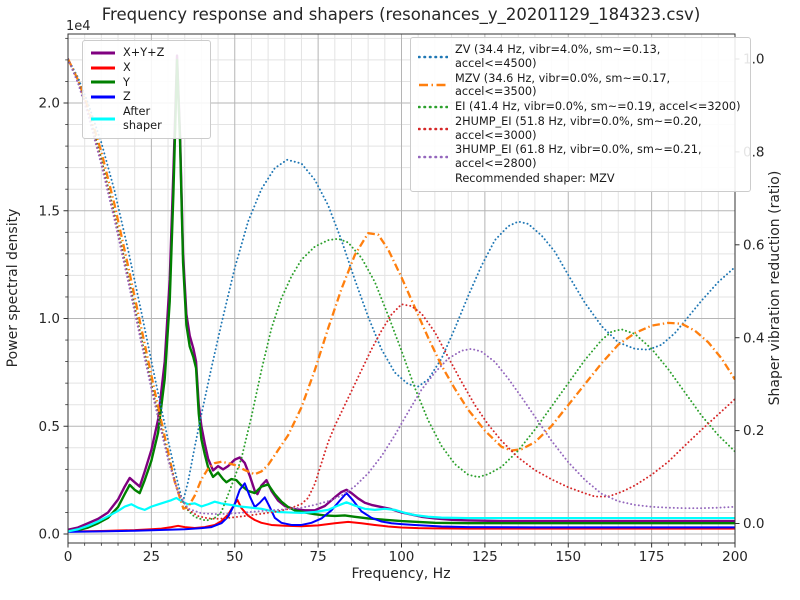 The height and width of the screenshot is (600, 800). I want to click on y-left-tick-label: 0.5, so click(49, 427).